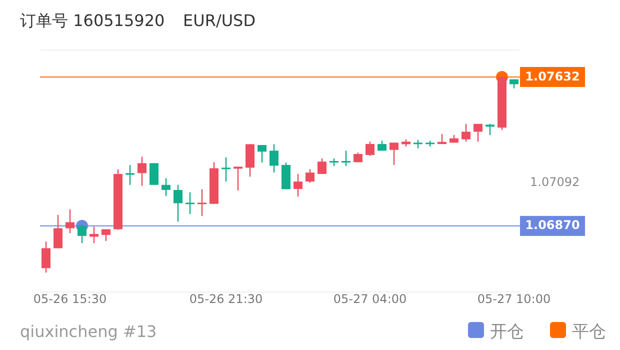 This screenshot has width=620, height=350. I want to click on y-tick-label: 1.07092, so click(555, 181).